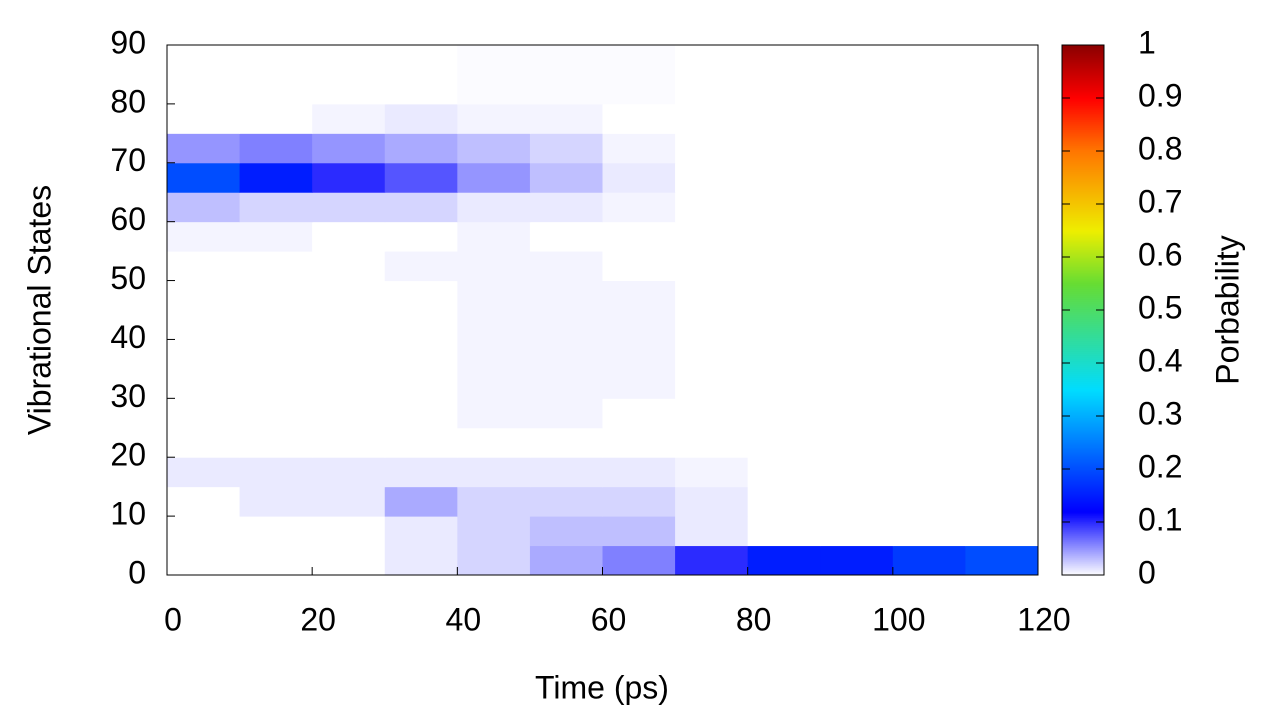 The width and height of the screenshot is (1280, 720). I want to click on y-tick-label: 20, so click(128, 455).